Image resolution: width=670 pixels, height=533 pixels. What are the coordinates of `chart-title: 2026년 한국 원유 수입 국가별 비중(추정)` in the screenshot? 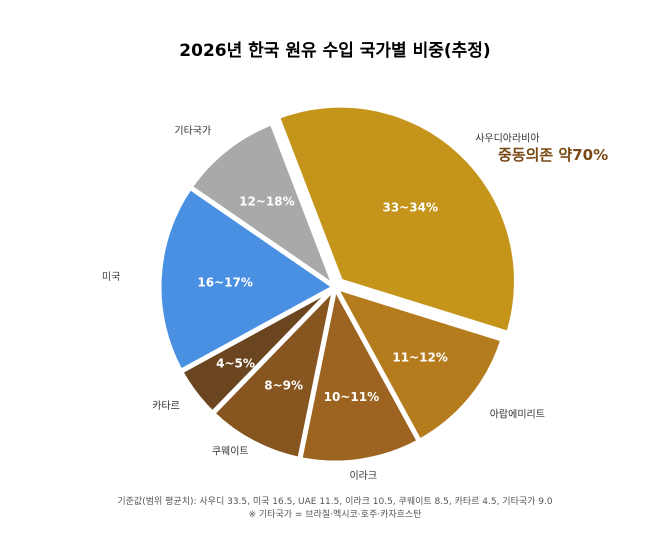 It's located at (335, 51).